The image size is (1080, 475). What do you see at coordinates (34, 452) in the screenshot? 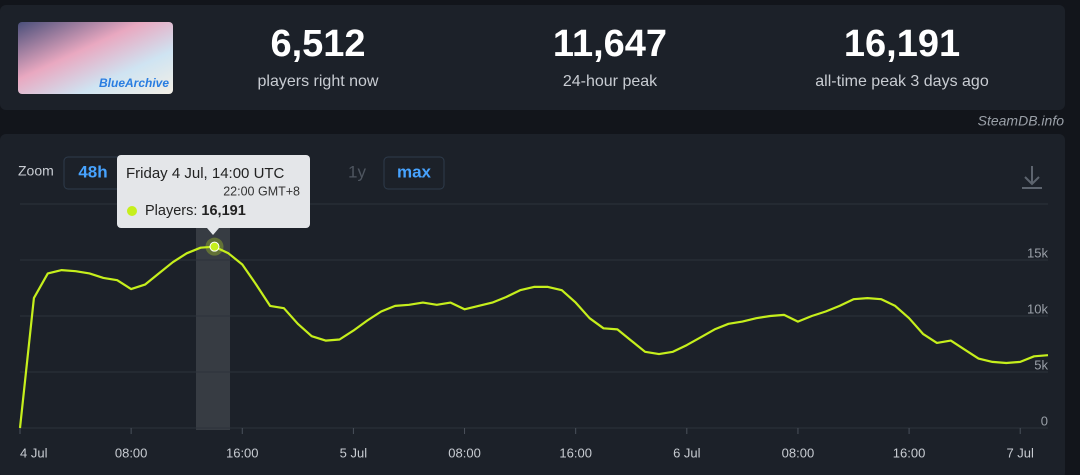
I see `x-tick-label: 4 Jul` at bounding box center [34, 452].